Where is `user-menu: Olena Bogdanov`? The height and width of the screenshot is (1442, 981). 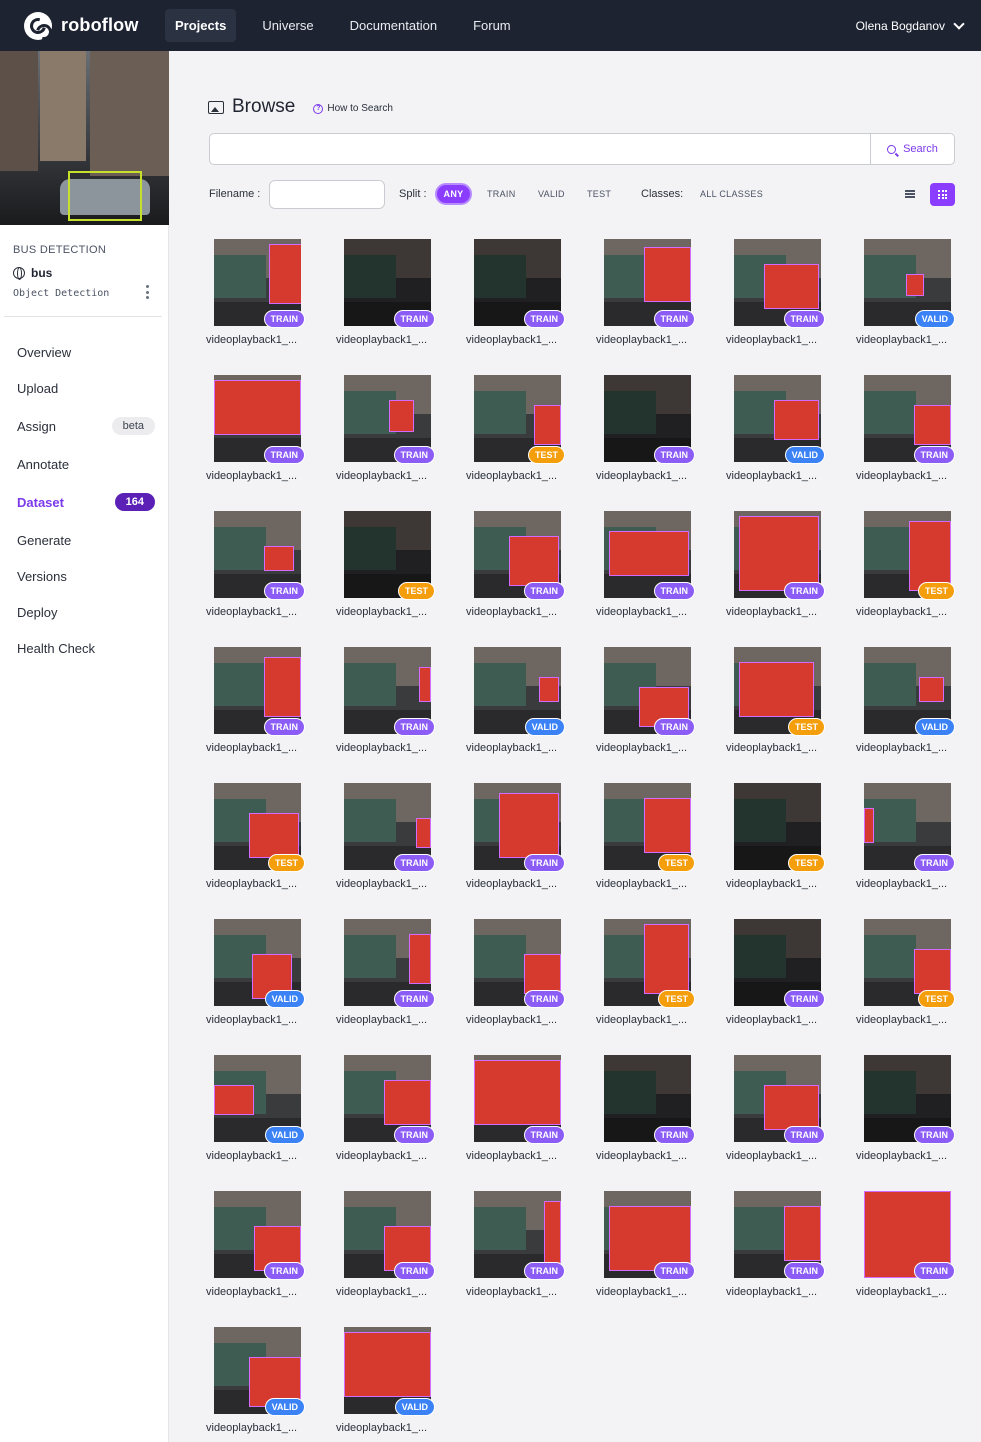 user-menu: Olena Bogdanov is located at coordinates (910, 25).